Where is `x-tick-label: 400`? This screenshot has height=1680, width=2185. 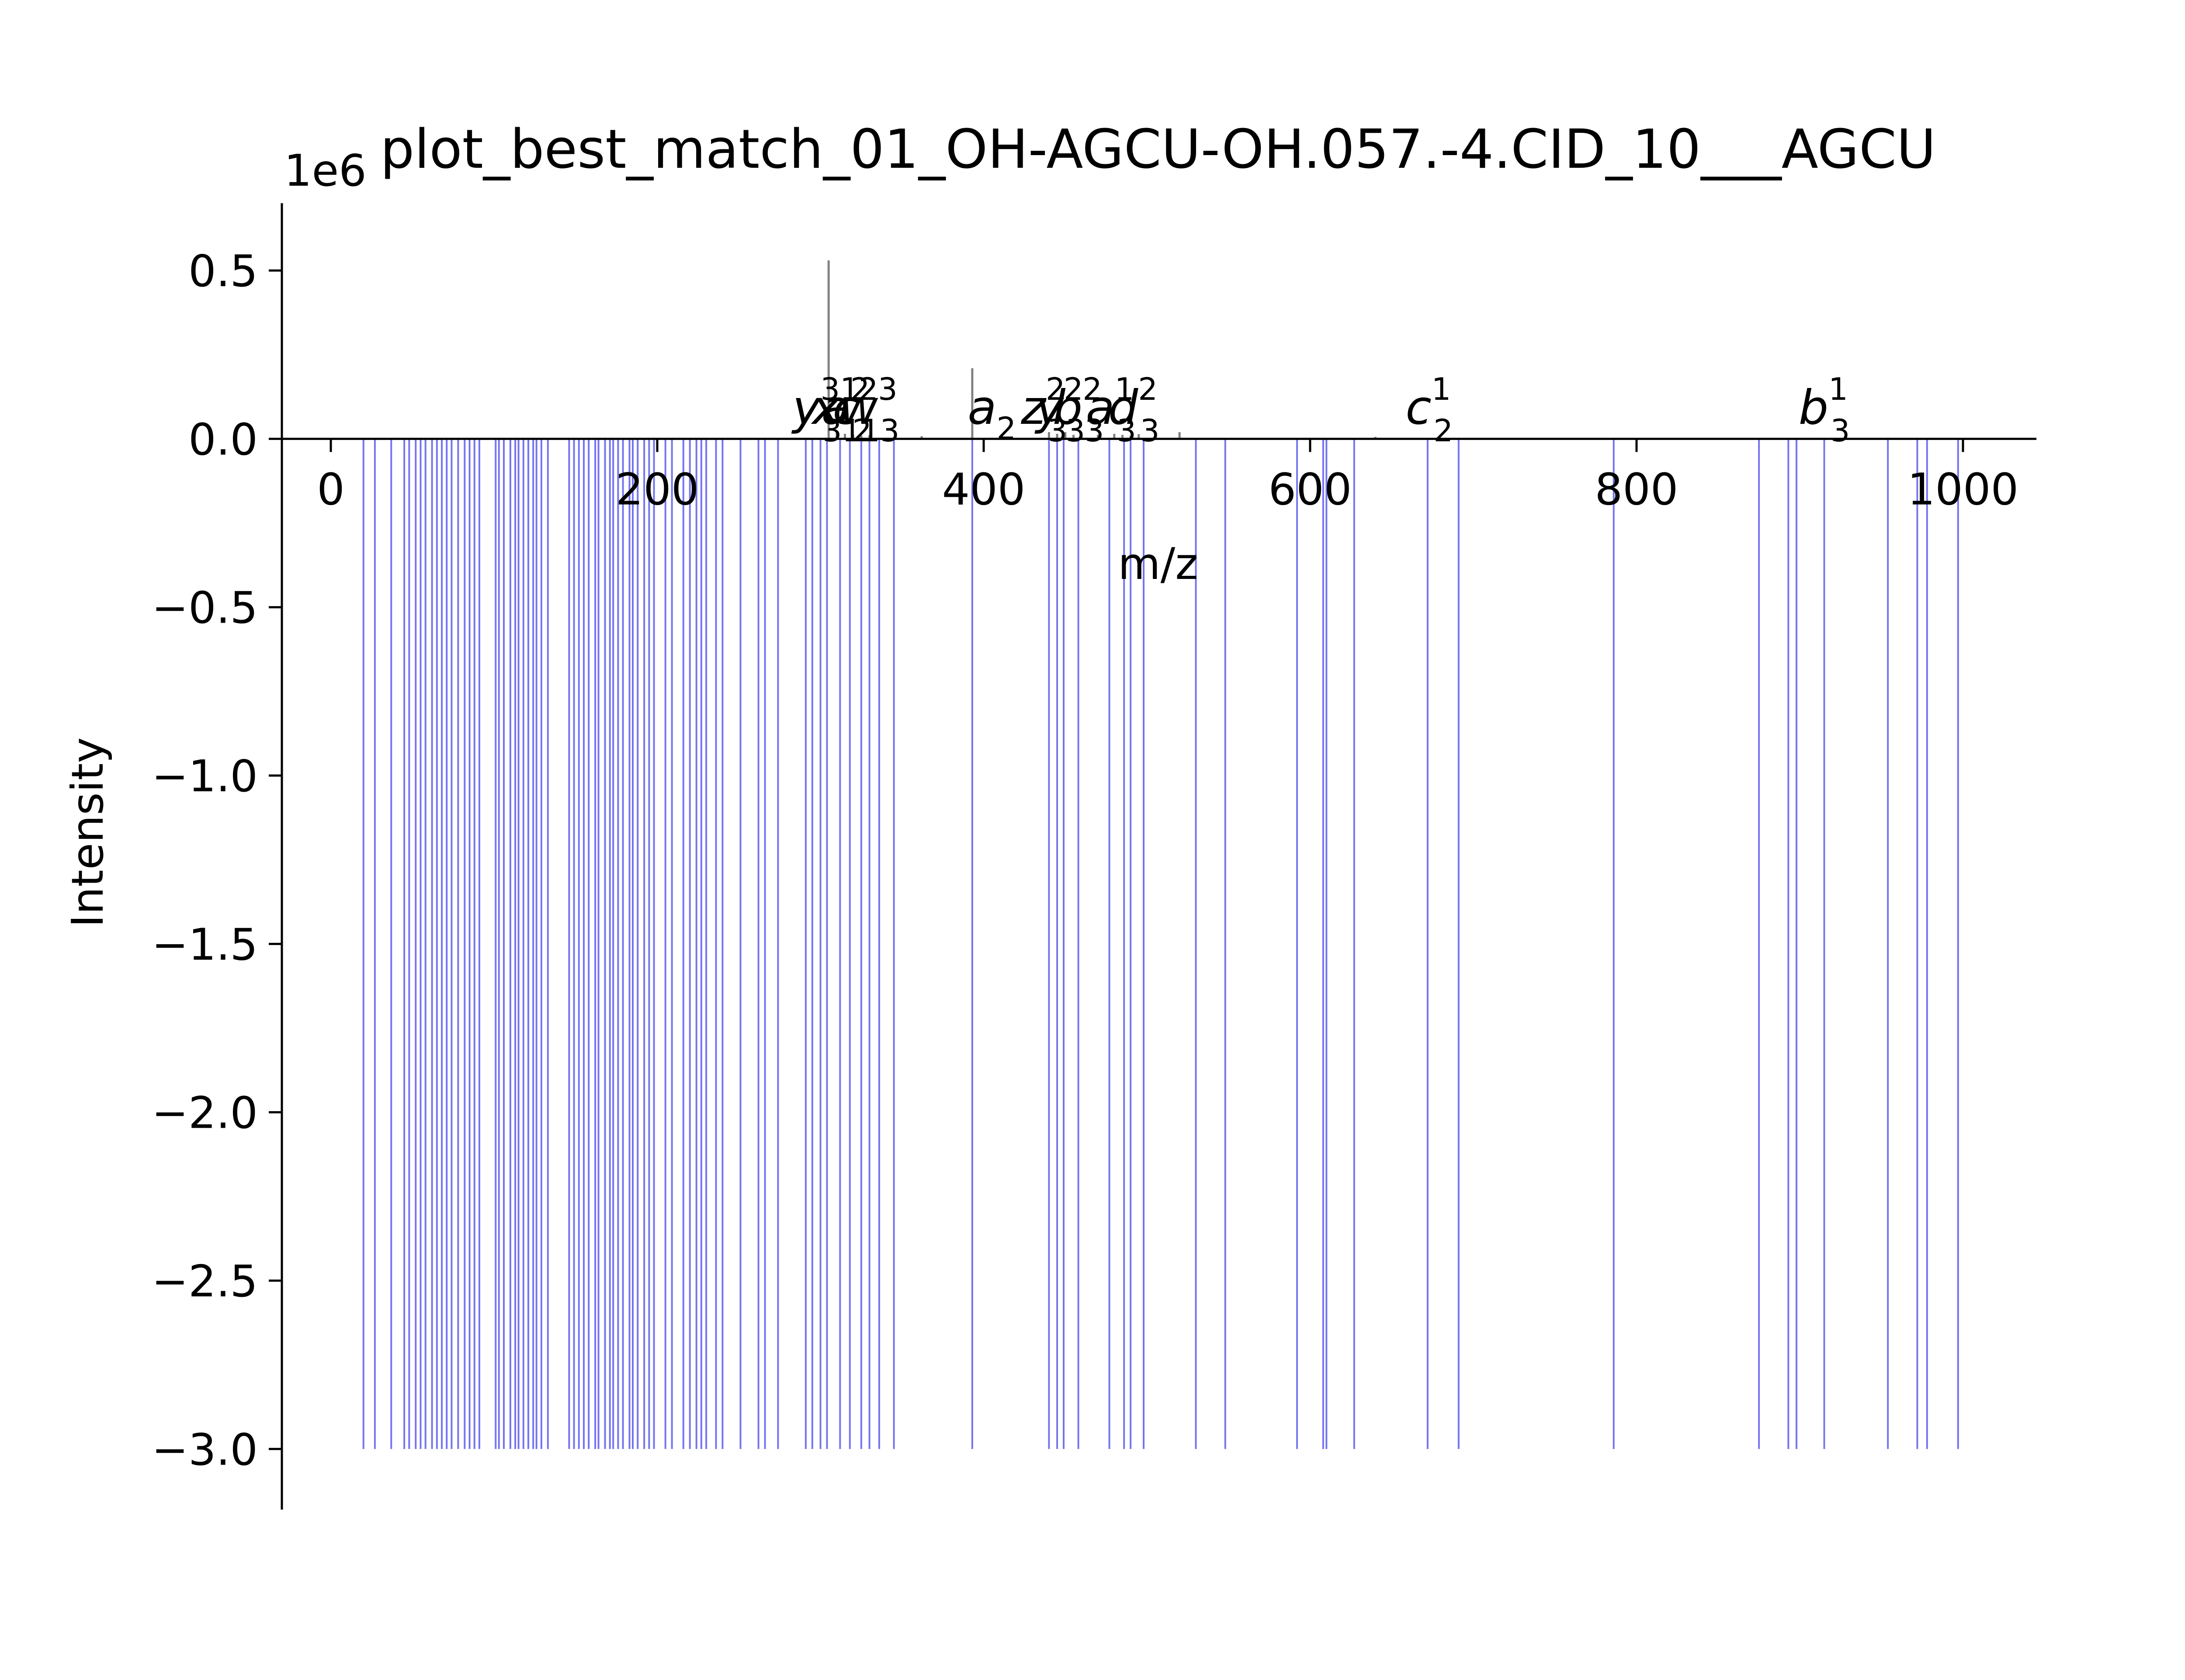 x-tick-label: 400 is located at coordinates (984, 489).